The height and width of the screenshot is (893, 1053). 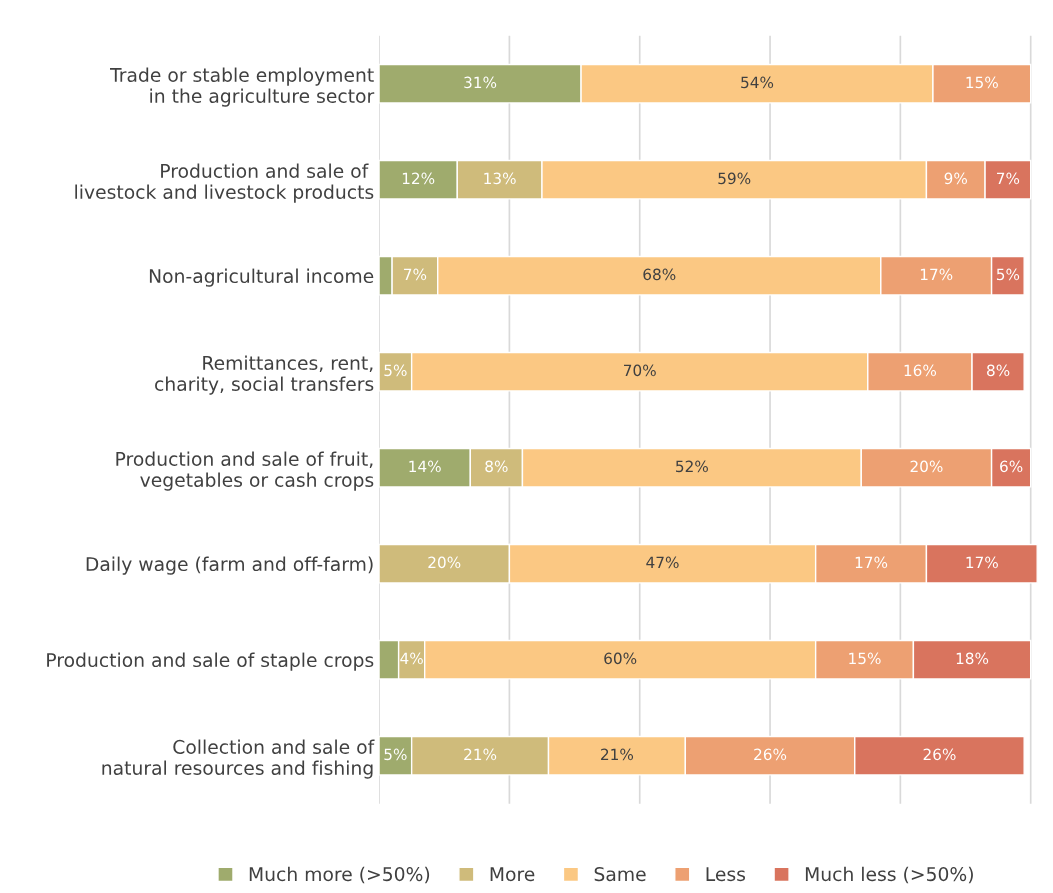 I want to click on y-tick-label: Trade or stable employment in the agriculture sector, so click(x=242, y=87).